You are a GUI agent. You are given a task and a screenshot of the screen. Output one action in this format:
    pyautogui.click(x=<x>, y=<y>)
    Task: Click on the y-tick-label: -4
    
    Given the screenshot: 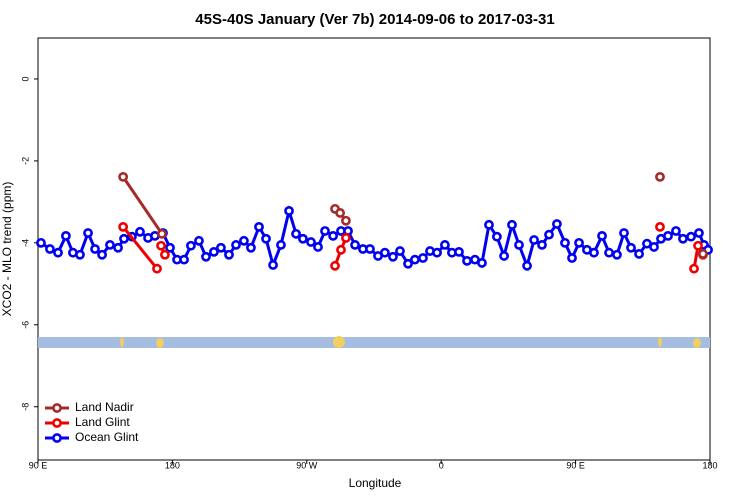 What is the action you would take?
    pyautogui.click(x=25, y=243)
    